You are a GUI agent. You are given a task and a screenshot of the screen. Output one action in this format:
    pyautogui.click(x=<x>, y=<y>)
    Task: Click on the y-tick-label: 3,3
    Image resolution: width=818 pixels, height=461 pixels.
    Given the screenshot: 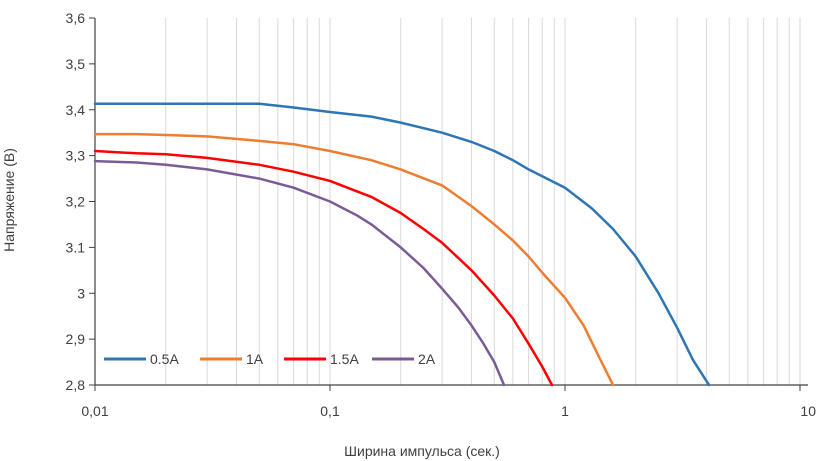 What is the action you would take?
    pyautogui.click(x=76, y=156)
    